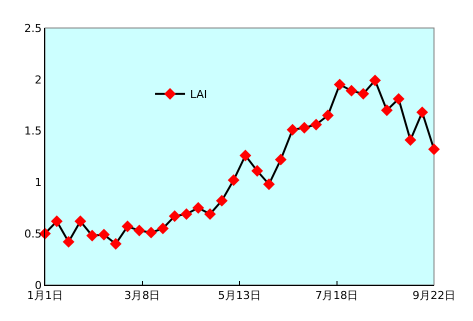 The image size is (473, 321). What do you see at coordinates (45, 295) in the screenshot?
I see `x-tick-label: 1月1日` at bounding box center [45, 295].